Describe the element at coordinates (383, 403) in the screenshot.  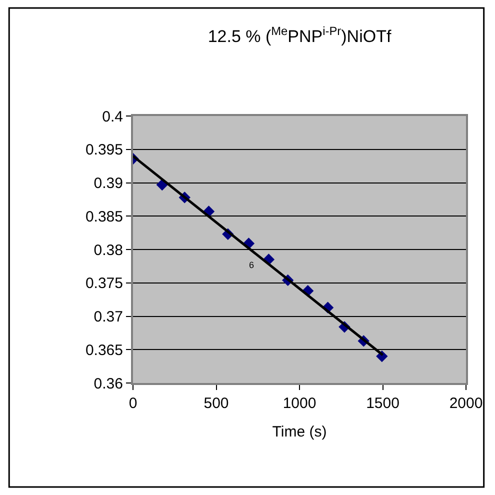
I see `x-tick-label: 1500` at that location.